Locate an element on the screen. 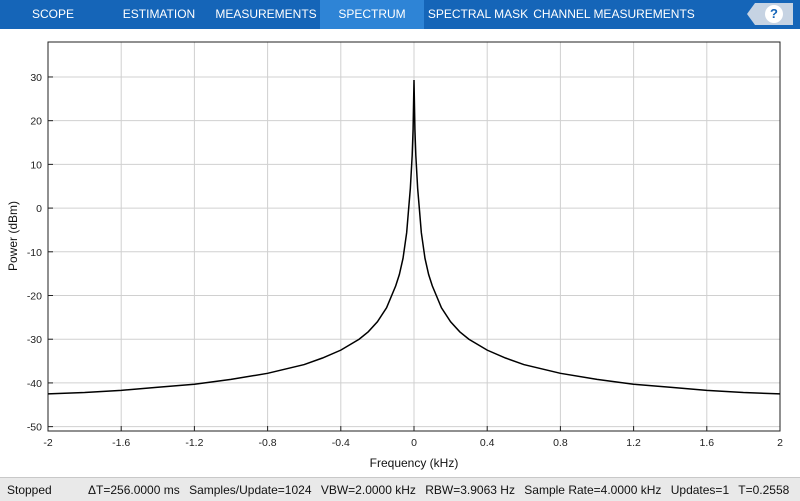 Image resolution: width=800 pixels, height=501 pixels. samples-per-update-readout: Samples/Update=1024 is located at coordinates (250, 490).